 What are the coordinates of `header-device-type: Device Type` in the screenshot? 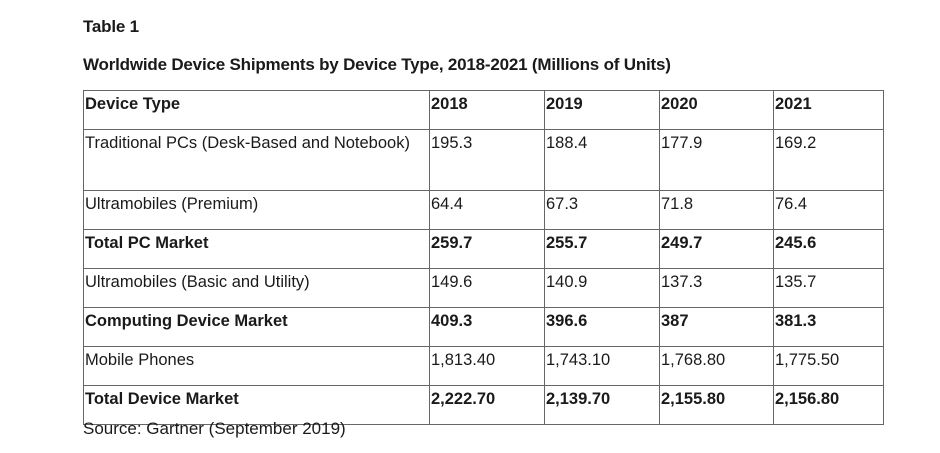 It's located at (256, 110).